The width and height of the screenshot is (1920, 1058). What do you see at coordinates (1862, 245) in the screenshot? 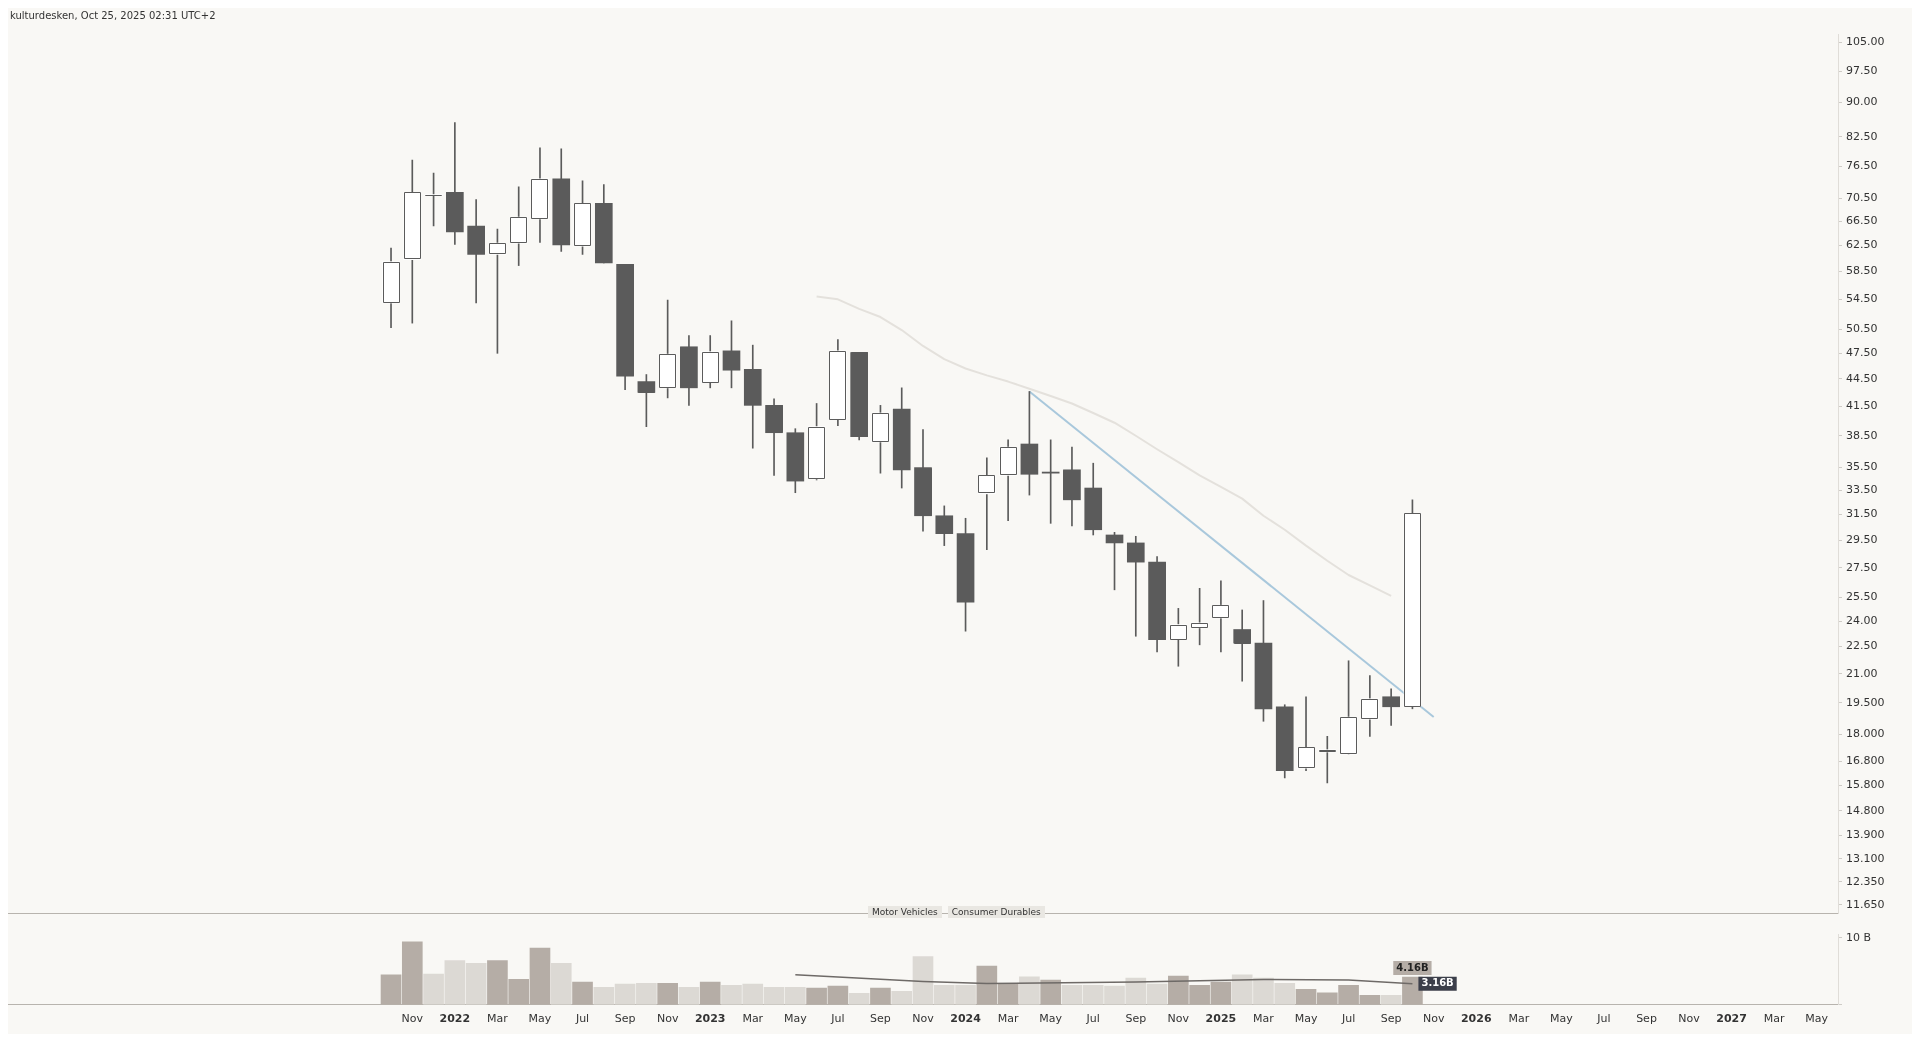
I see `y-tick-label: 62.50` at bounding box center [1862, 245].